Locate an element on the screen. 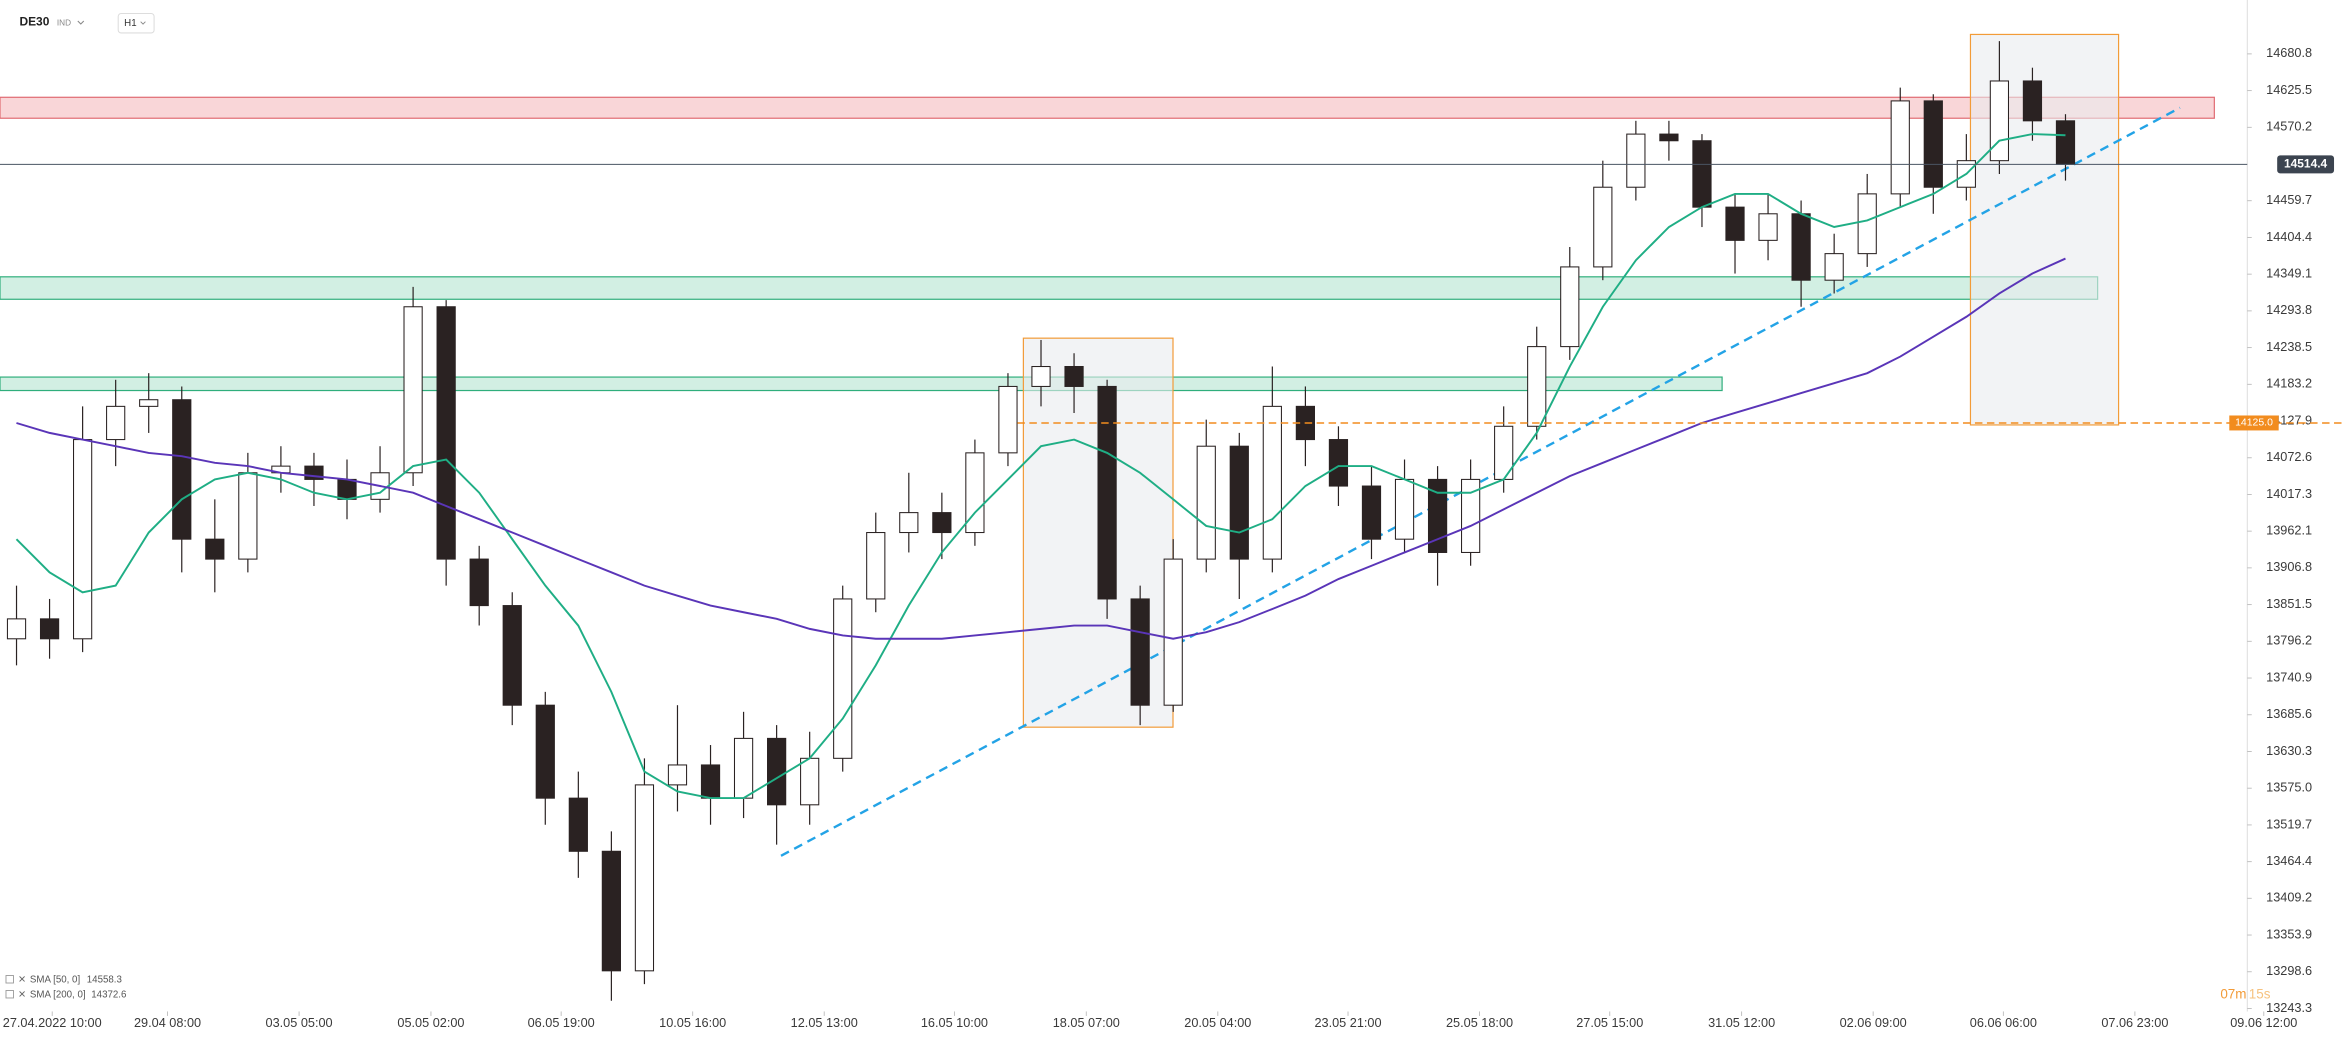 The image size is (2346, 1039). x-tick-label: 06.06 06:00 is located at coordinates (2003, 1022).